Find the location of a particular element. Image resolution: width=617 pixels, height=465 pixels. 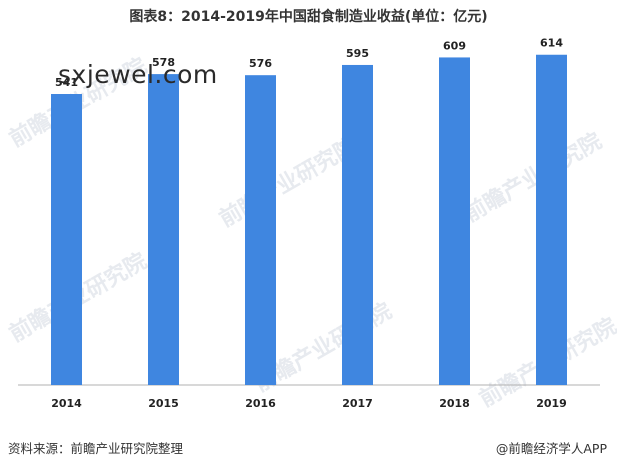

data-label-2017: 595 is located at coordinates (357, 53).